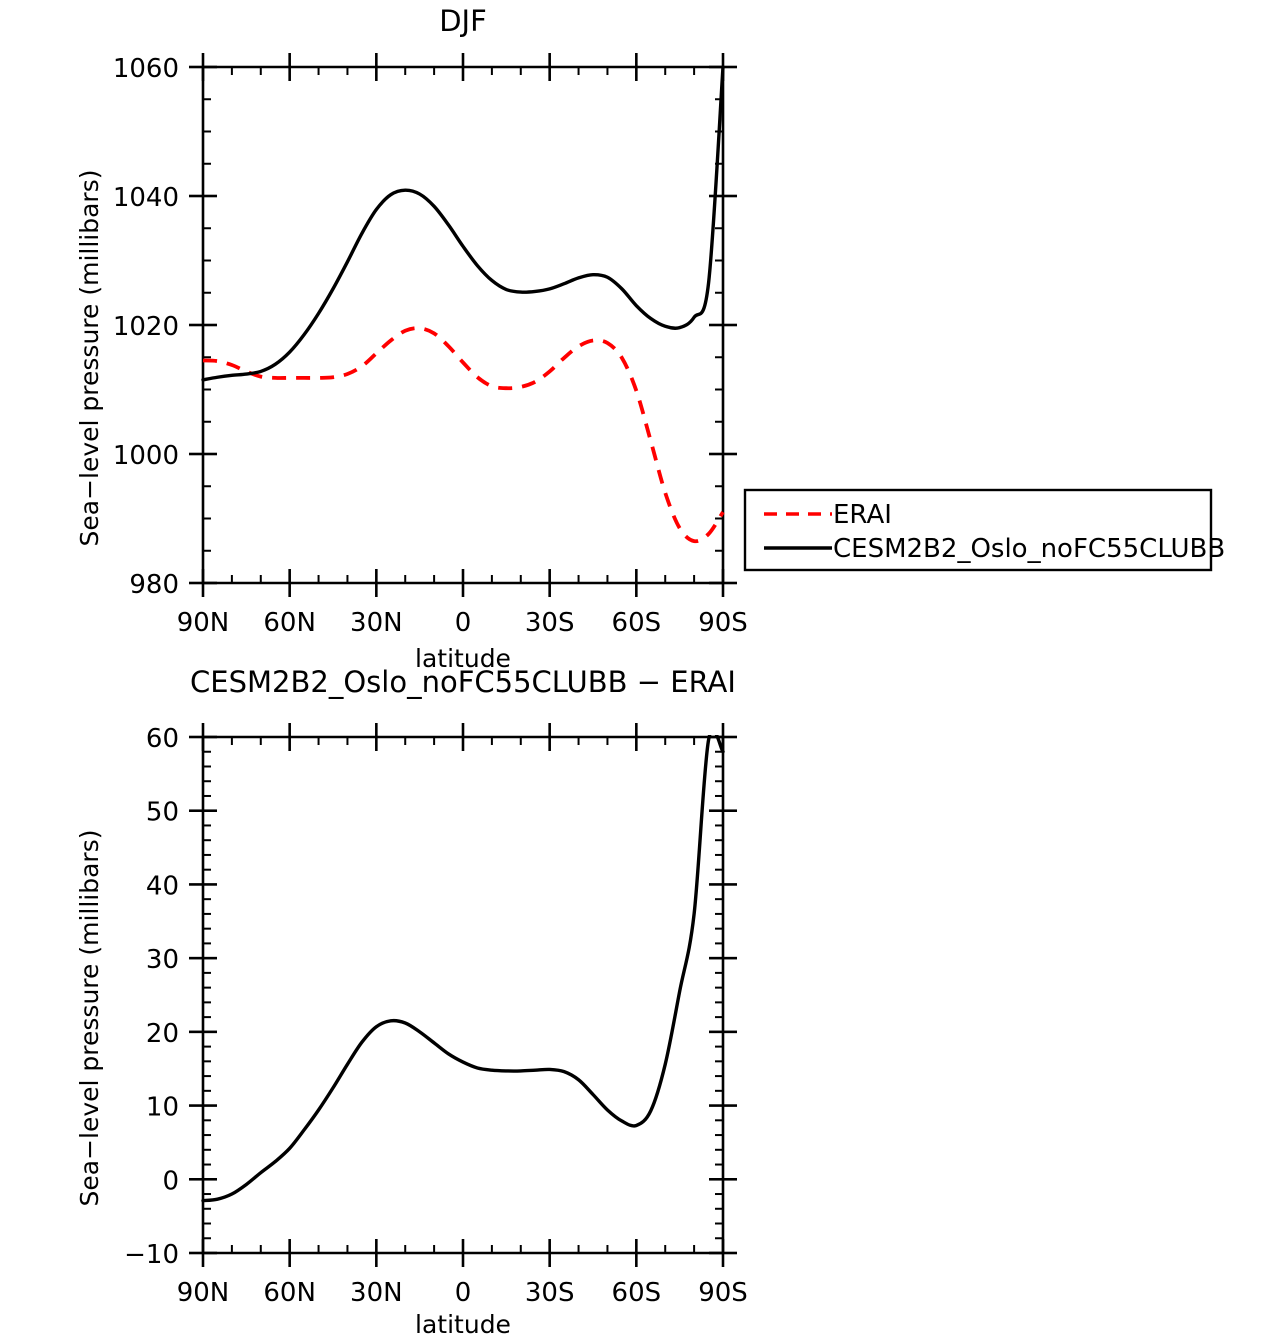 The image size is (1285, 1340). Describe the element at coordinates (463, 658) in the screenshot. I see `top-panel-x-axis-label: latitude` at that location.